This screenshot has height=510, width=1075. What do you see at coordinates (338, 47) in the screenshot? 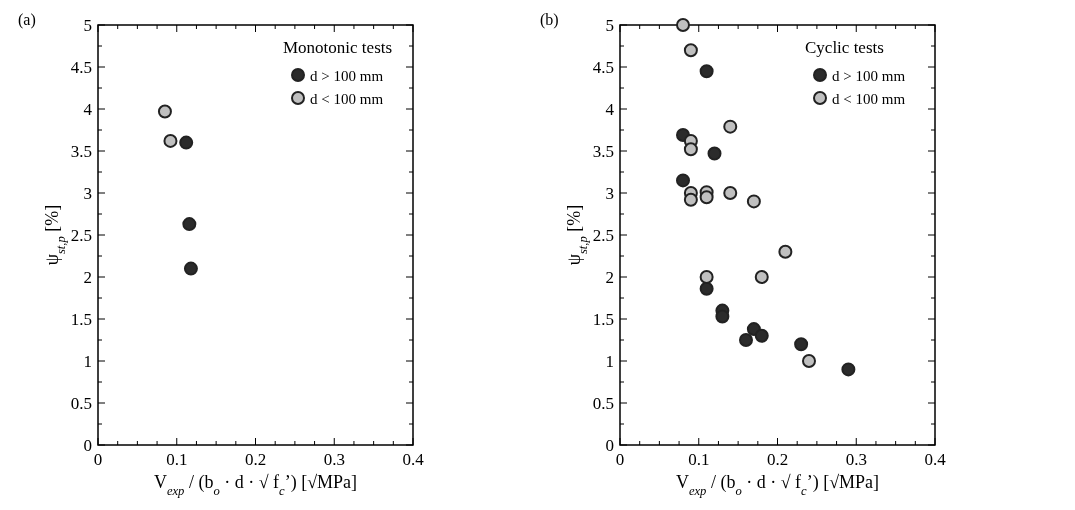
I see `legend-title: Monotonic tests` at bounding box center [338, 47].